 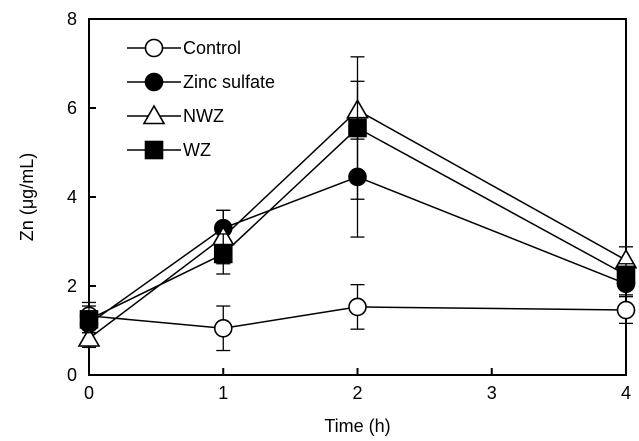 I want to click on y-tick-label: 8, so click(x=72, y=19).